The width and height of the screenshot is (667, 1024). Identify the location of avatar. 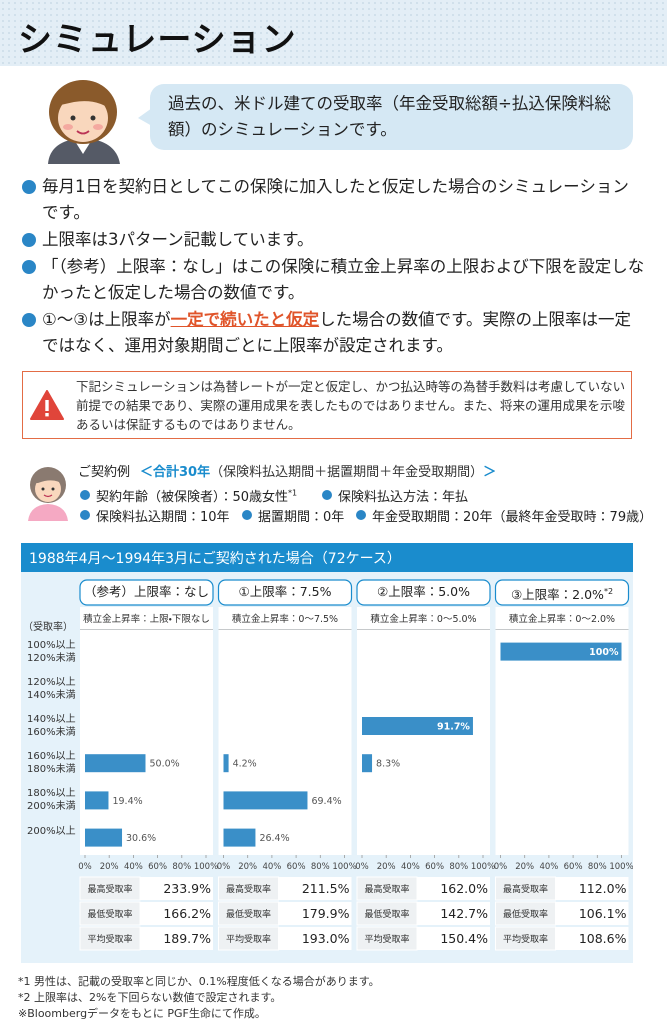
(84, 122).